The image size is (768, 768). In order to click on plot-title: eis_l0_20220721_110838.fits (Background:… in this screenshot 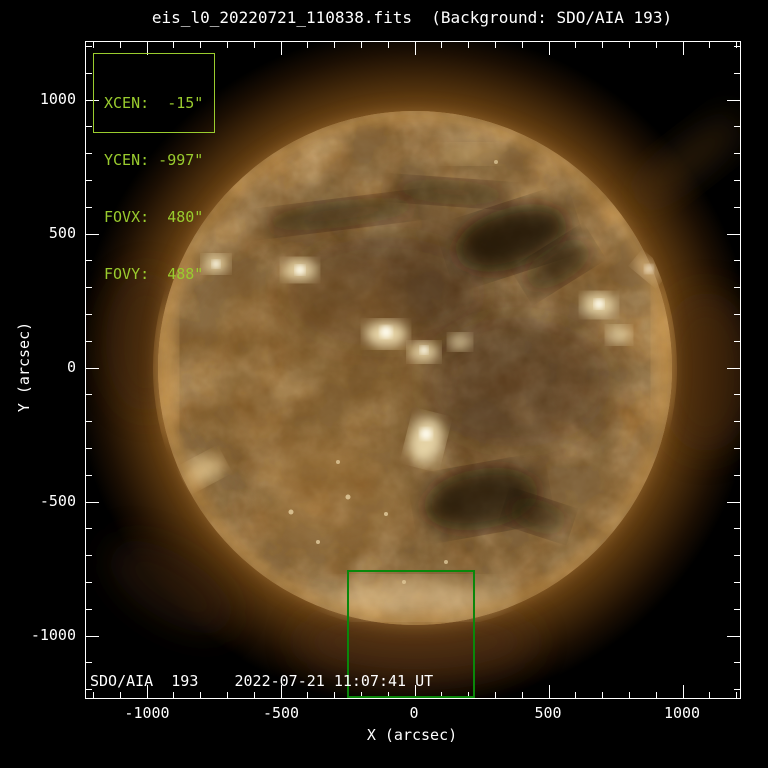, I will do `click(412, 17)`.